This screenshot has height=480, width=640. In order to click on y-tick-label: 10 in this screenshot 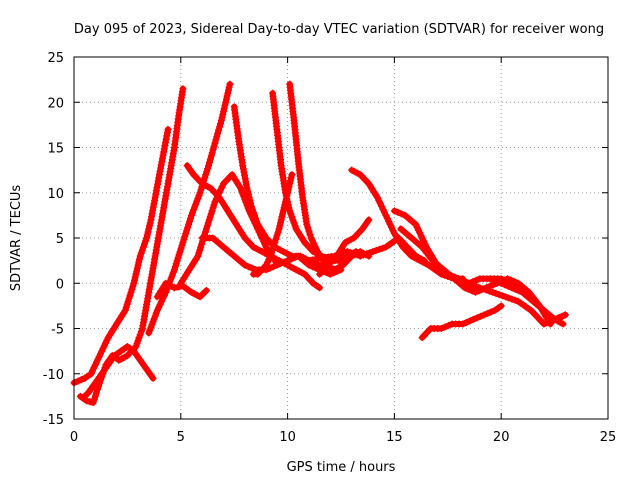, I will do `click(55, 194)`.